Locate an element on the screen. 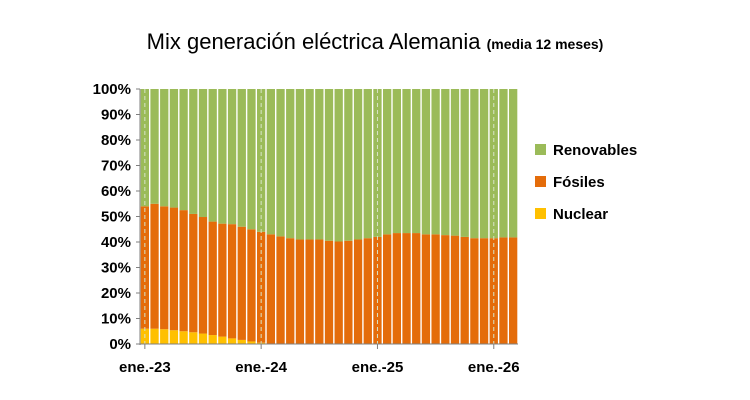 The width and height of the screenshot is (750, 400). legend-label-nuclear: Nuclear is located at coordinates (580, 214).